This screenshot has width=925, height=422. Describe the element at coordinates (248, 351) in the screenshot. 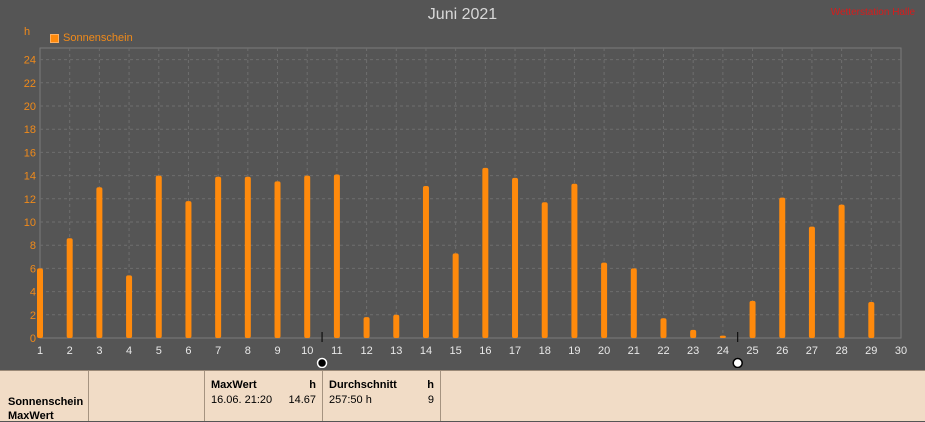

I see `x-tick-label: 8` at that location.